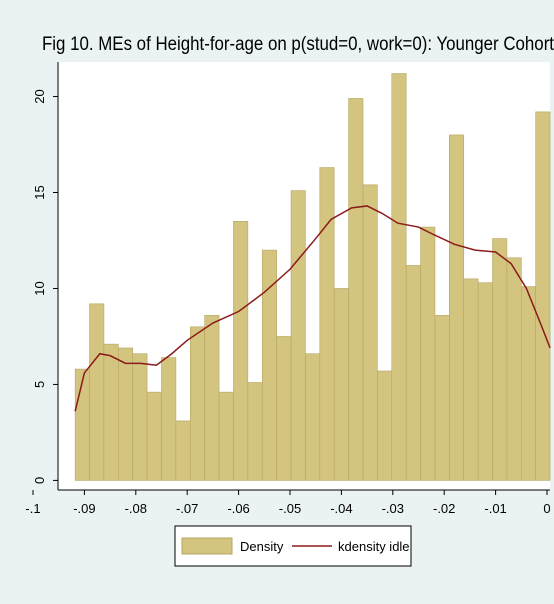  Describe the element at coordinates (290, 508) in the screenshot. I see `x-tick-label: -.05` at that location.